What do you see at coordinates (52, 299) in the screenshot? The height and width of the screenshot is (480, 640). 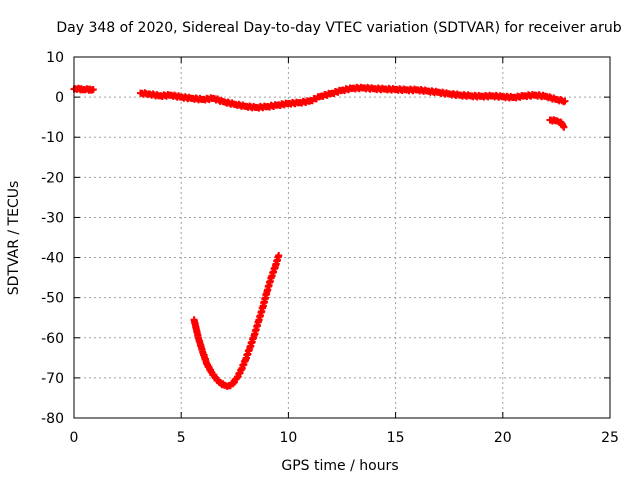 I see `y-tick-label: -50` at bounding box center [52, 299].